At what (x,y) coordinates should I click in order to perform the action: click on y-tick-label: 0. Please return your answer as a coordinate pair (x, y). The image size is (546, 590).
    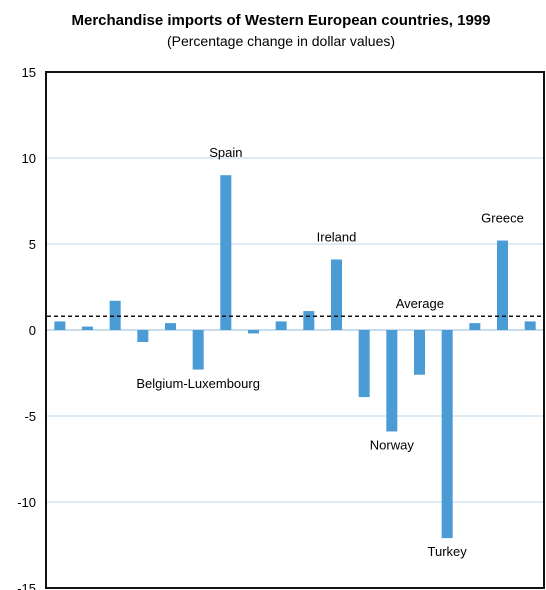
    Looking at the image, I should click on (32, 330).